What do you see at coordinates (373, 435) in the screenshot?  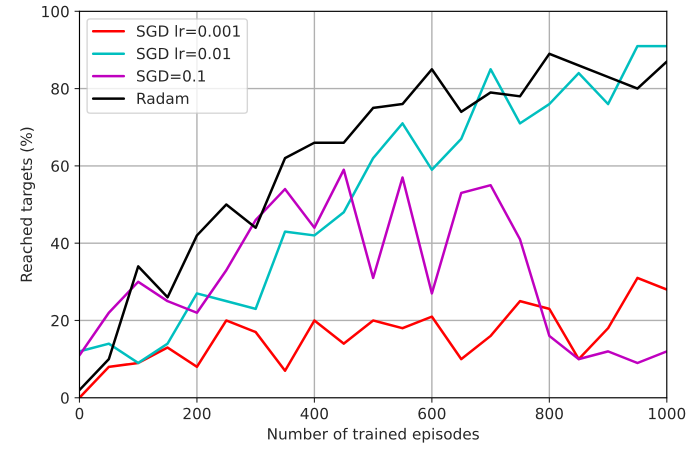 I see `x-axis-title: Number of trained episodes` at bounding box center [373, 435].